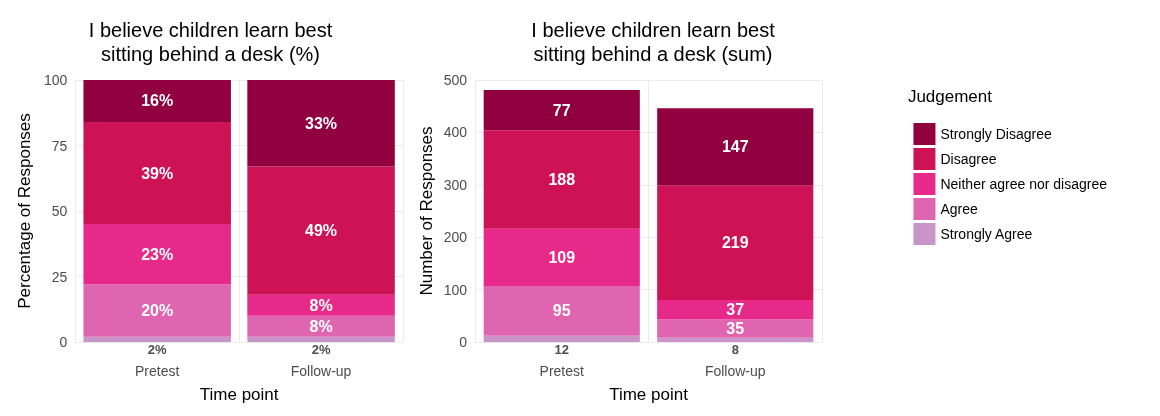 The image size is (1160, 416). I want to click on data-label: 49%, so click(321, 231).